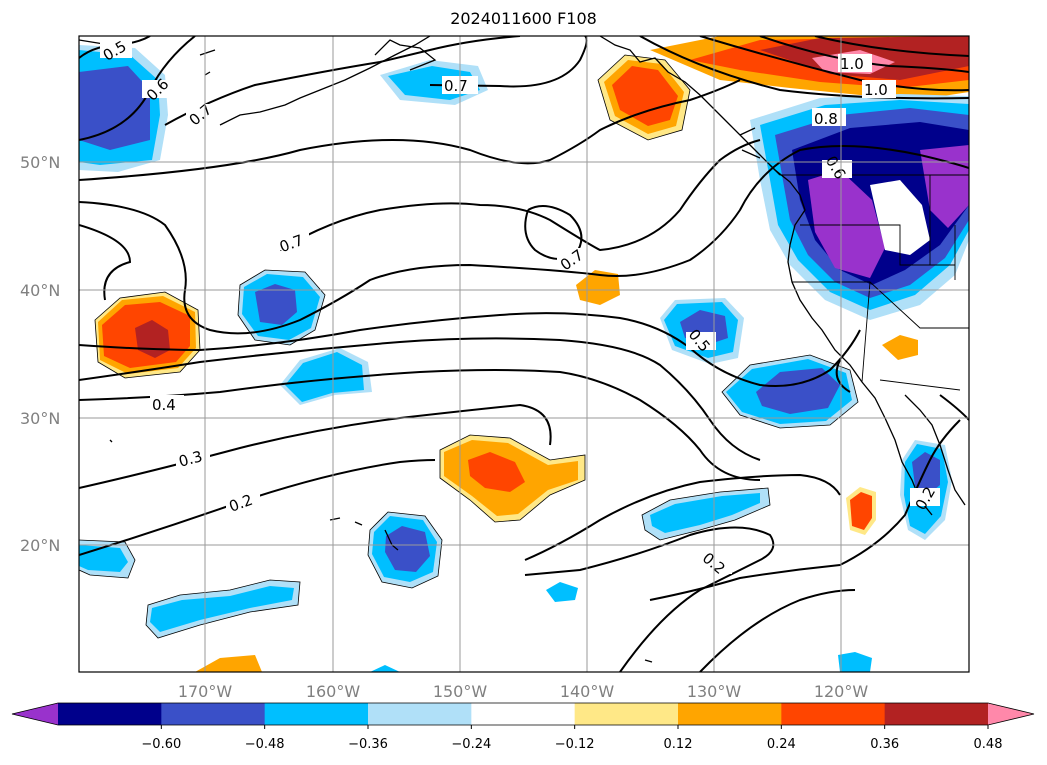 Image resolution: width=1047 pixels, height=765 pixels. I want to click on lon-label: 150°W, so click(460, 691).